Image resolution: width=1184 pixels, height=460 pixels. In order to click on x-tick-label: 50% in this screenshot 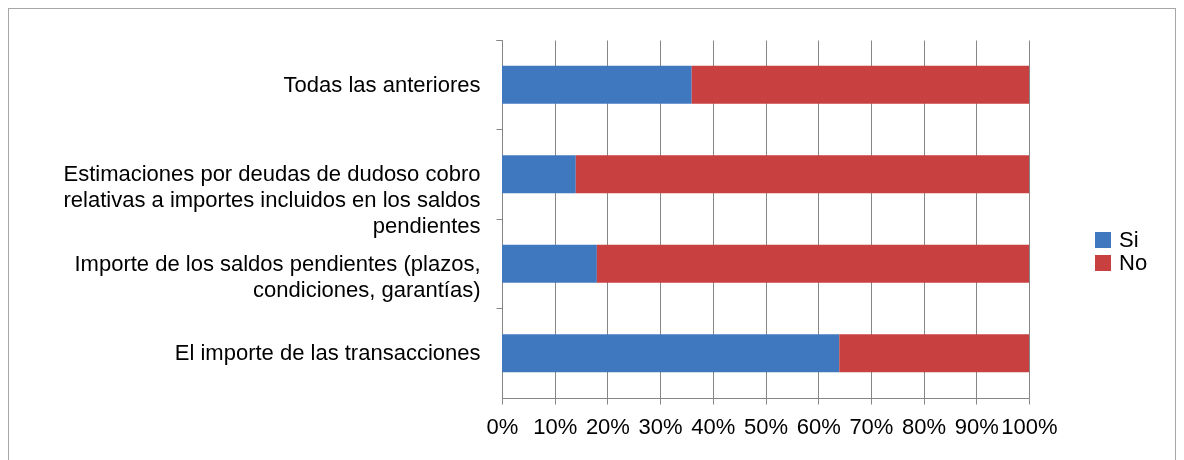, I will do `click(766, 426)`.